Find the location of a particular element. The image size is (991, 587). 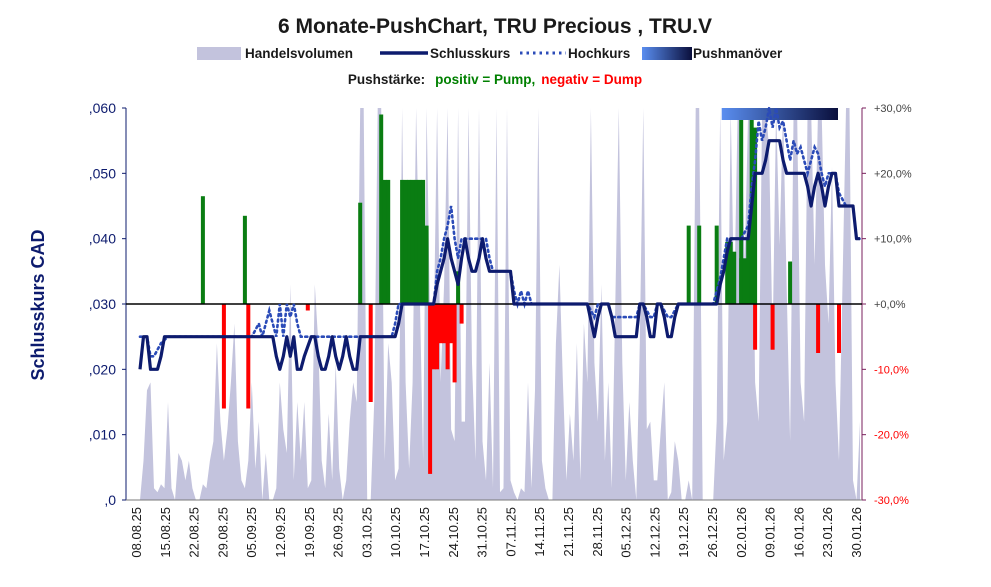

legend-swatch-volume is located at coordinates (219, 53).